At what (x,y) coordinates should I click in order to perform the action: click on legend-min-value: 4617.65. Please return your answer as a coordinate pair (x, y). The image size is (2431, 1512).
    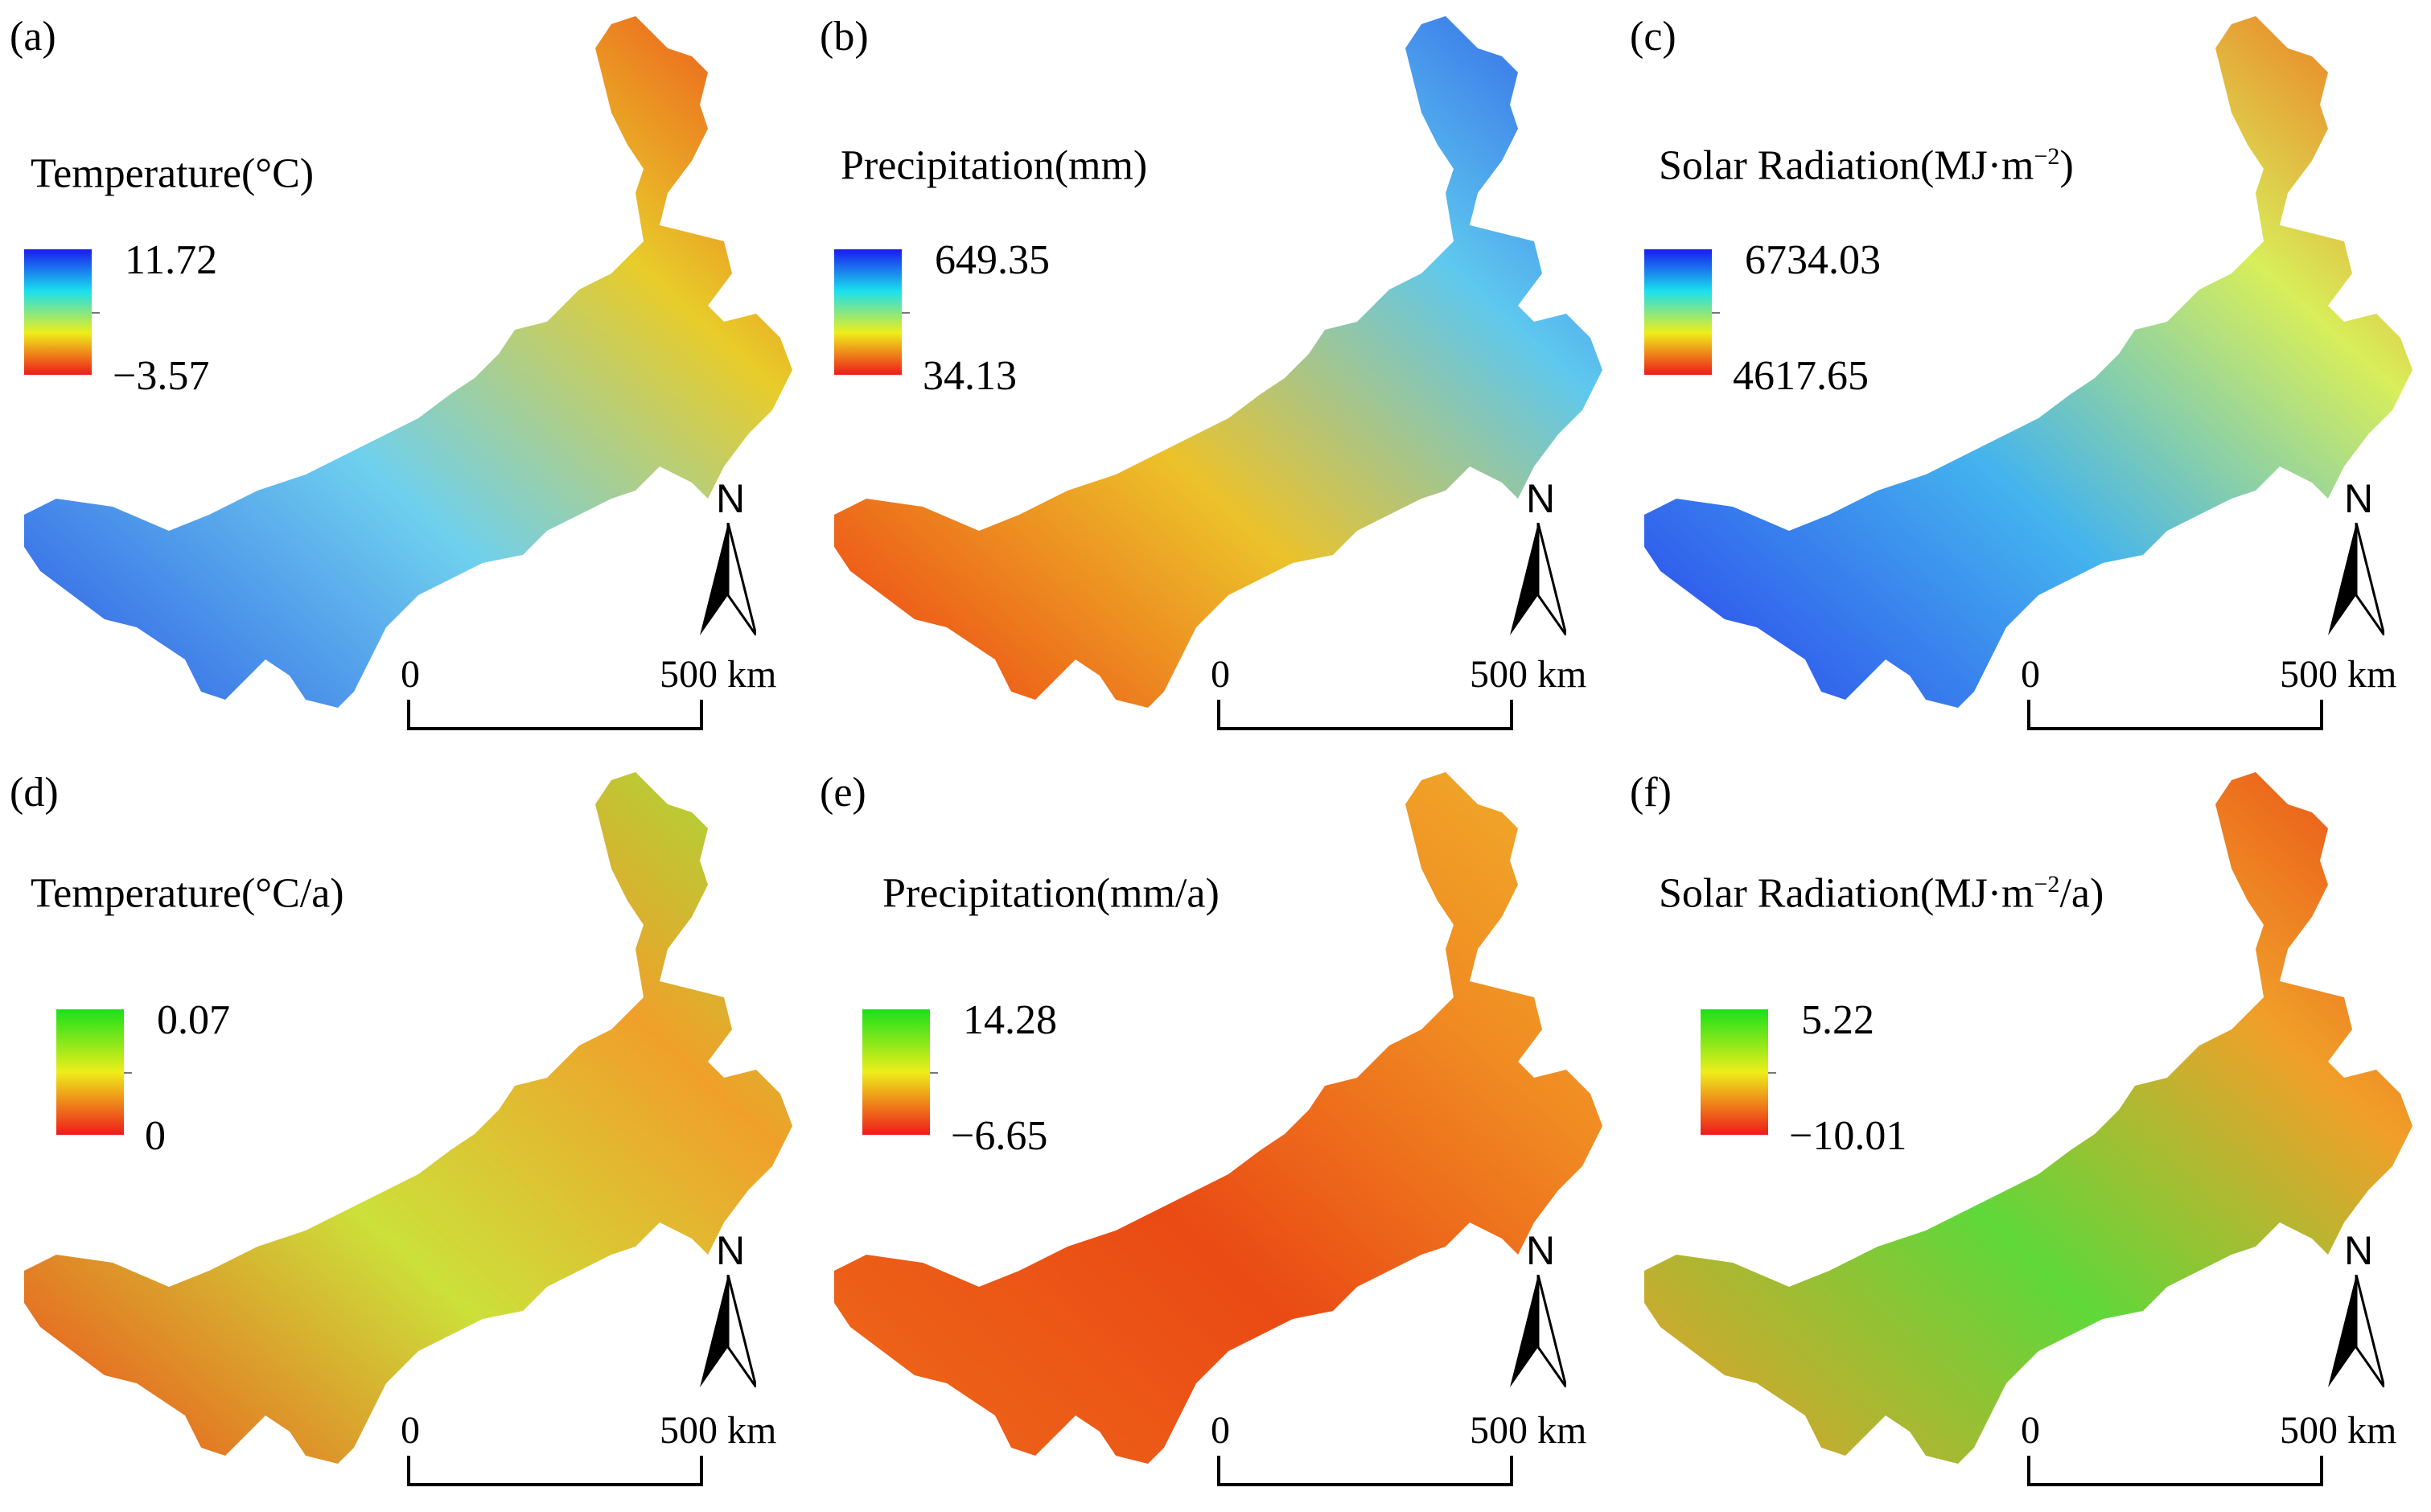
    Looking at the image, I should click on (1801, 376).